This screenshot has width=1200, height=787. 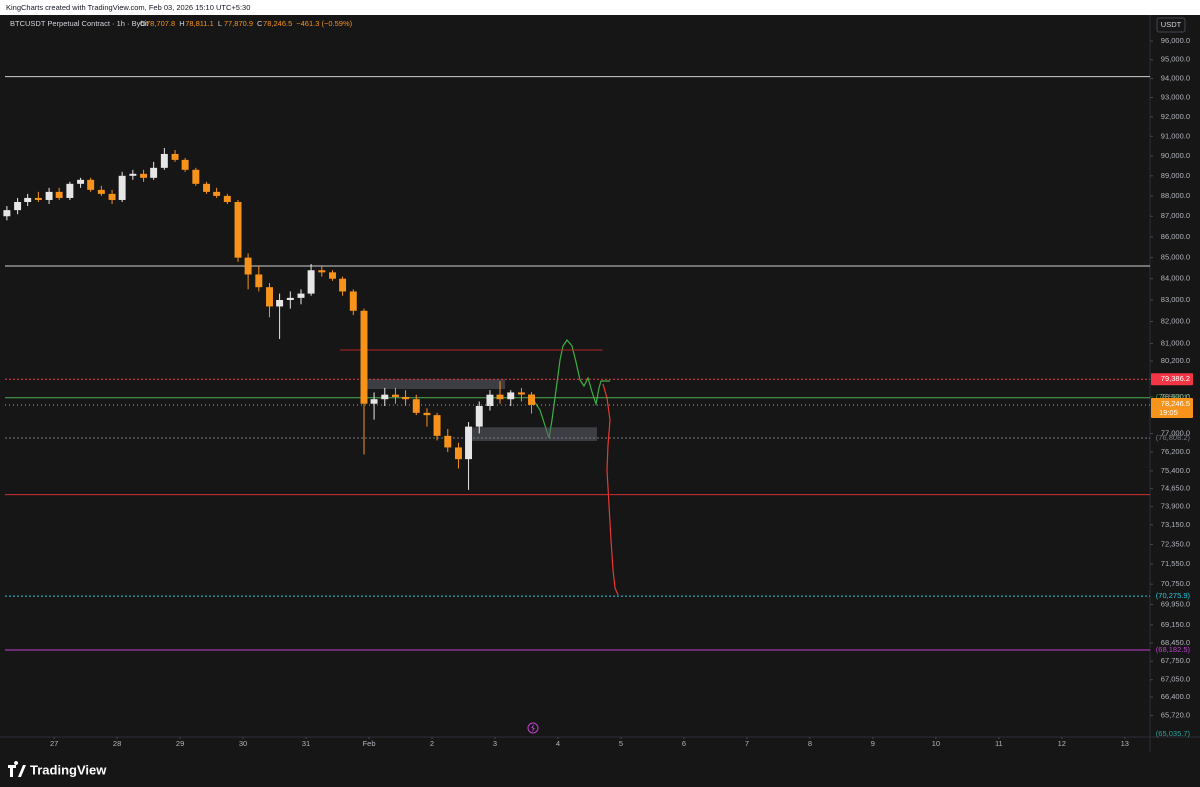 What do you see at coordinates (1175, 236) in the screenshot?
I see `y-tick-label: 86,000.0` at bounding box center [1175, 236].